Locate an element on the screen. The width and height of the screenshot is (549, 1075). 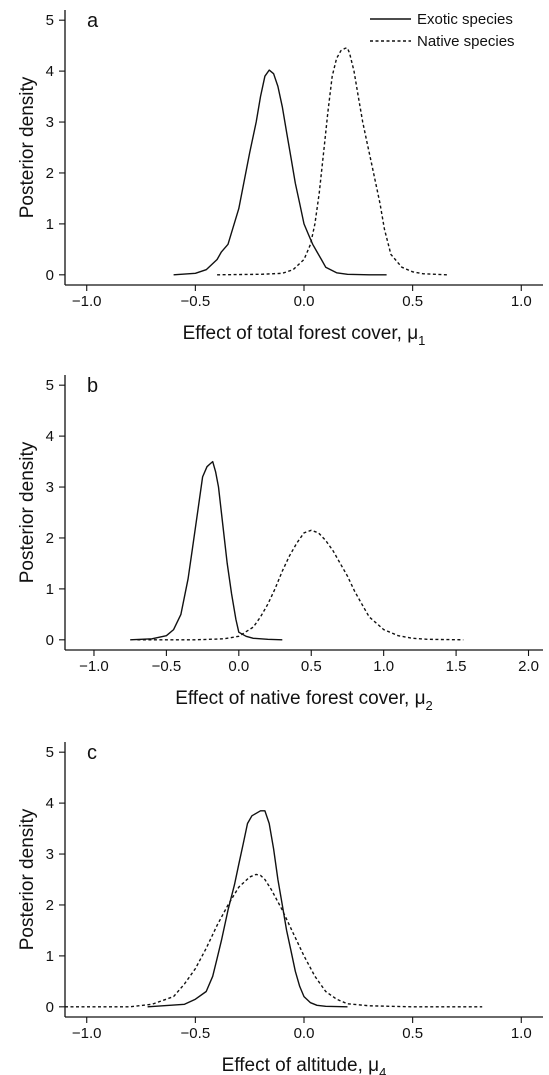
legend-label-native: Native species is located at coordinates (466, 41).